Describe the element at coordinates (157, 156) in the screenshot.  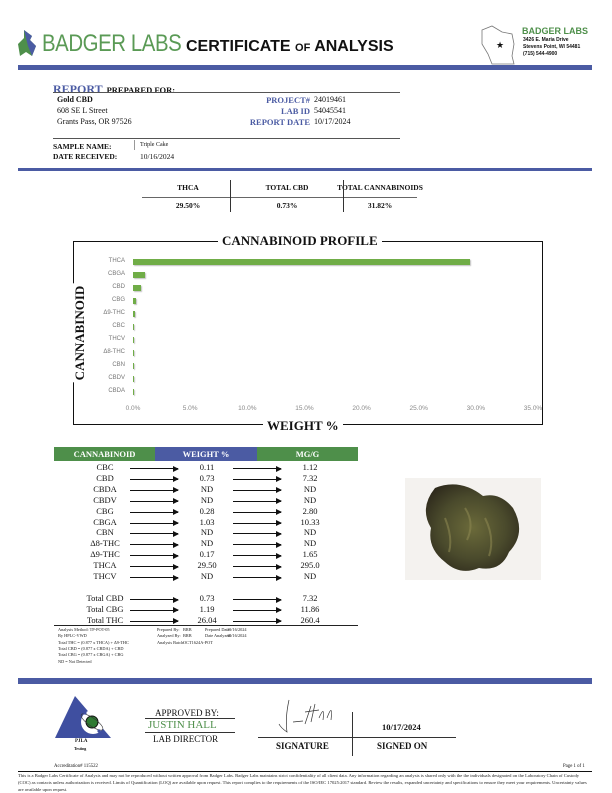
I see `date-received: 10/16/2024` at that location.